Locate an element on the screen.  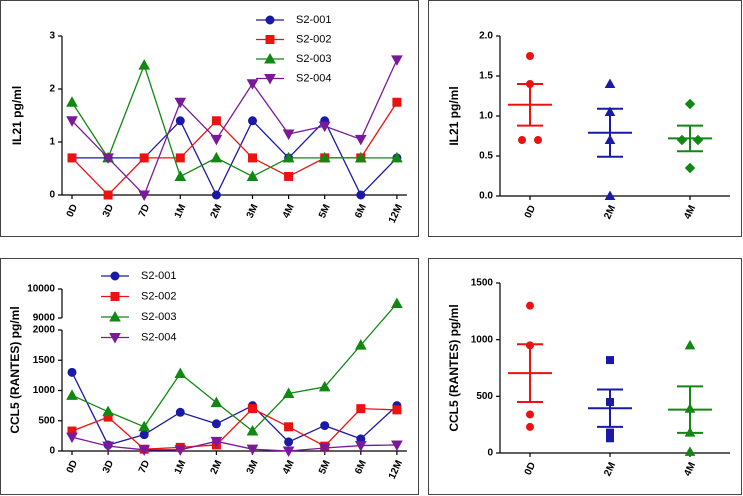
y-axis-label: CCL5 (RANTES) pg/ml is located at coordinates (454, 367).